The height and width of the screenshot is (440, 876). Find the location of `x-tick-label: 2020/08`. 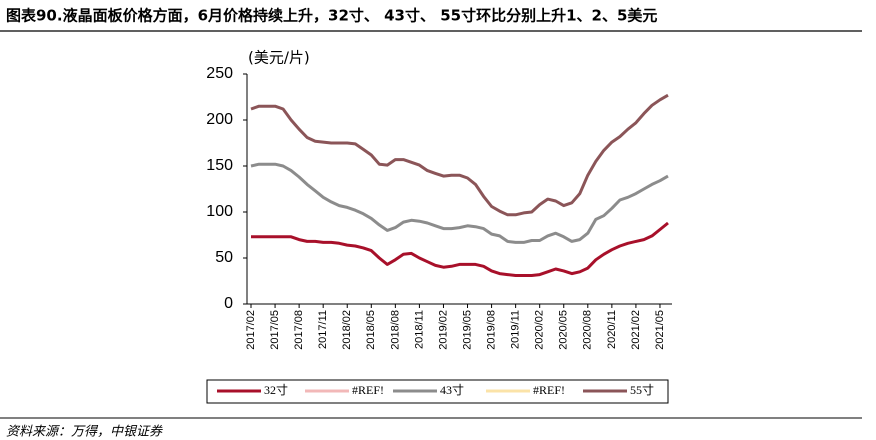

x-tick-label: 2020/08 is located at coordinates (588, 330).